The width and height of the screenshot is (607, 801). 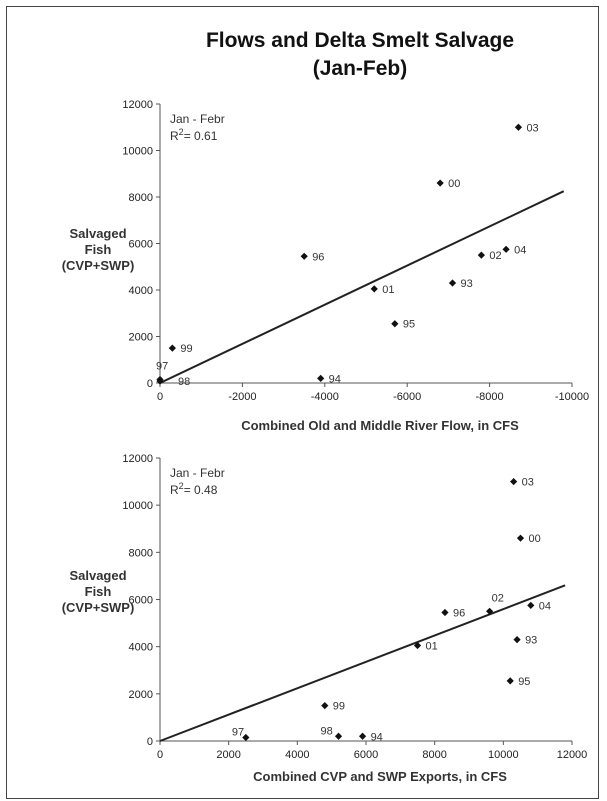 What do you see at coordinates (360, 40) in the screenshot?
I see `chart-title-line1: Flows and Delta Smelt Salvage` at bounding box center [360, 40].